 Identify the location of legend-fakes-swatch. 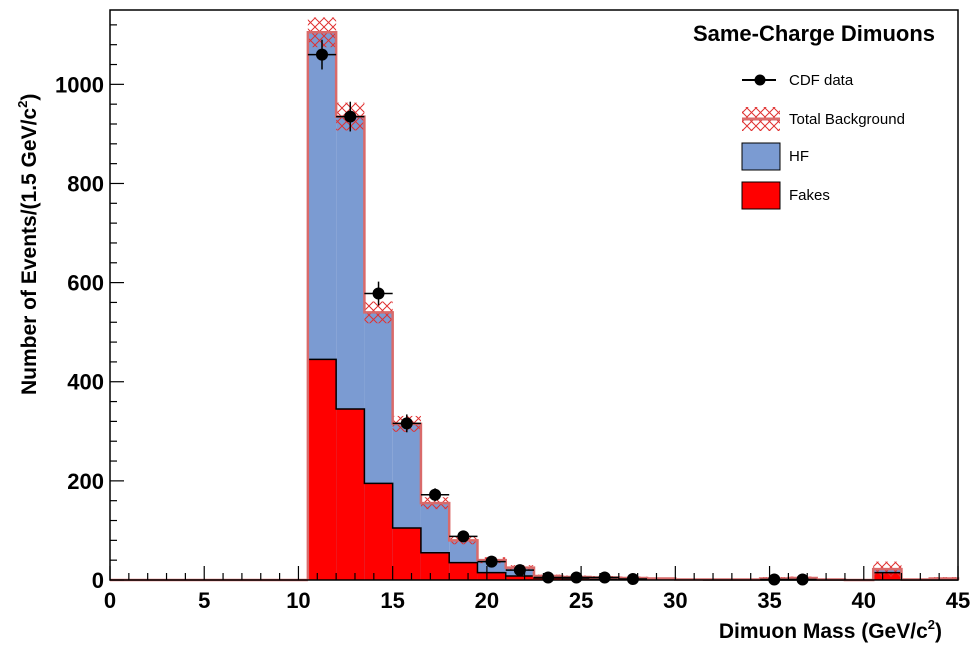
(761, 195).